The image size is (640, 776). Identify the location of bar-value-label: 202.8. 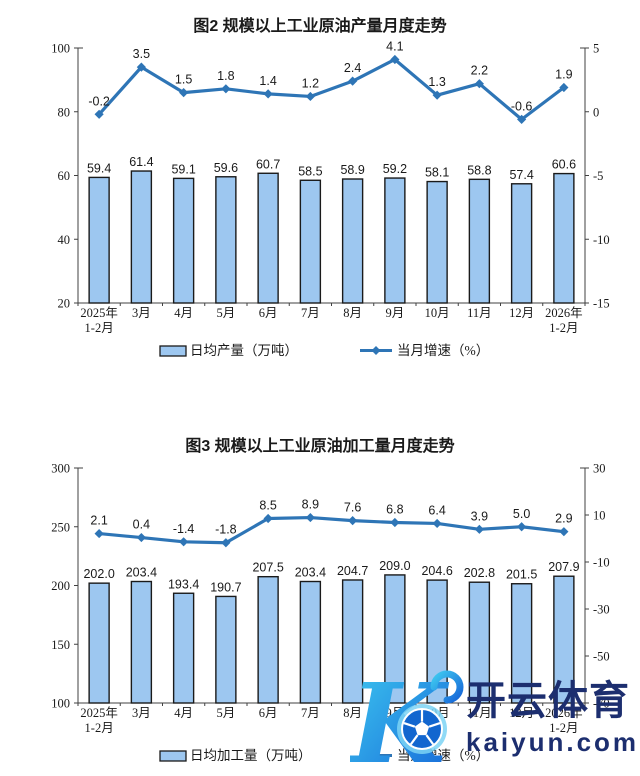
(479, 573).